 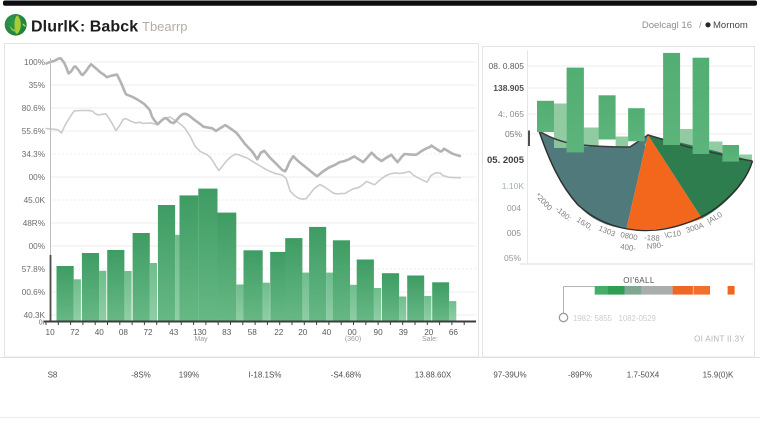 What do you see at coordinates (42, 323) in the screenshot?
I see `svg-text: 0r` at bounding box center [42, 323].